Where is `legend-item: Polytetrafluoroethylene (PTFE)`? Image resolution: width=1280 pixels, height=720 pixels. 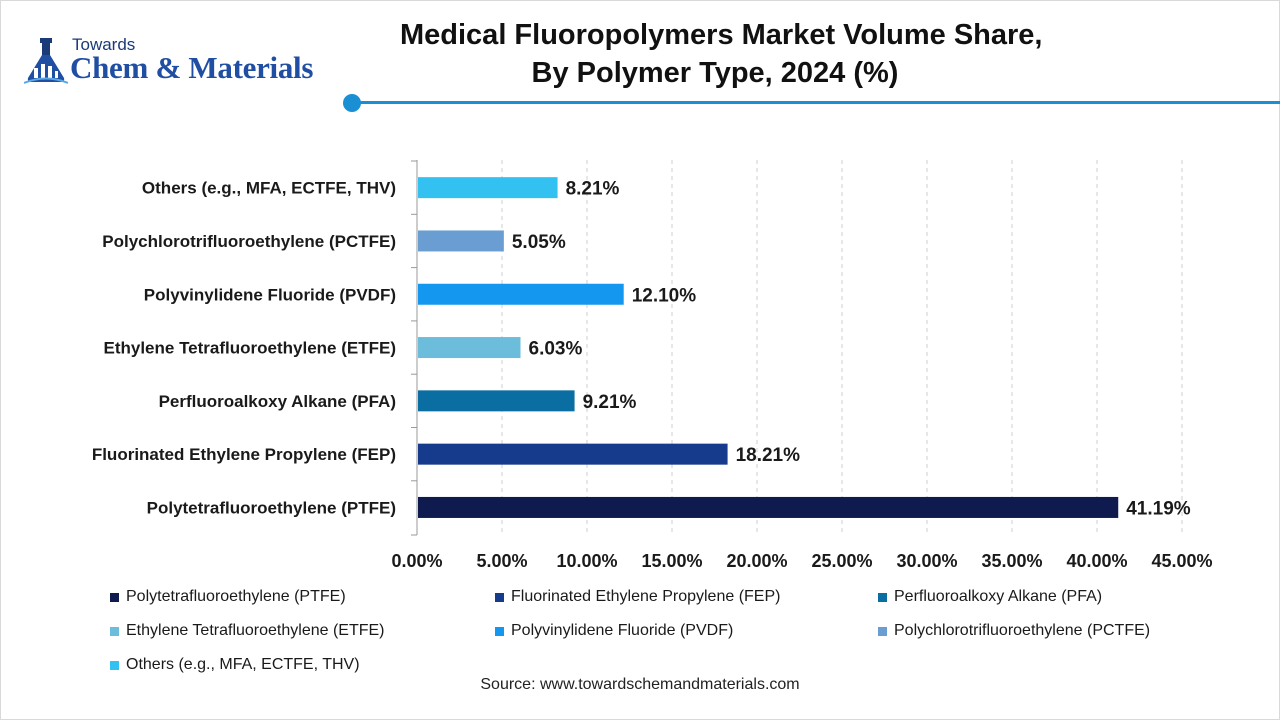 legend-item: Polytetrafluoroethylene (PTFE) is located at coordinates (228, 597).